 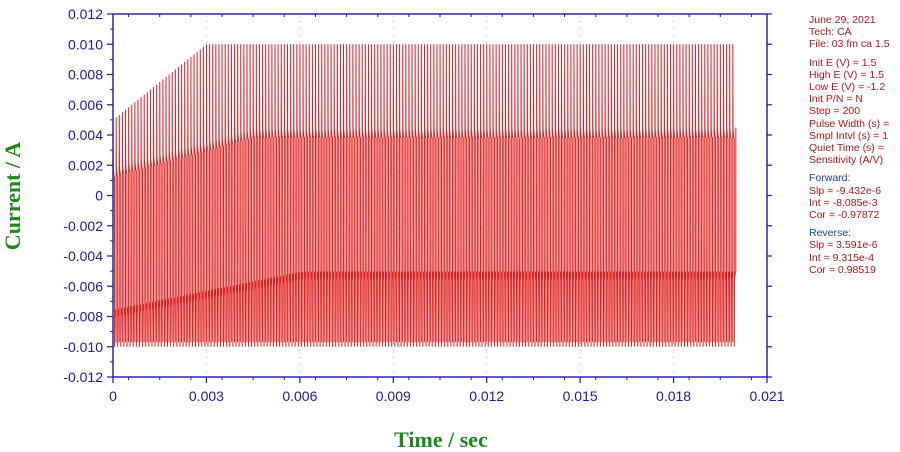 I want to click on y-tick-label-6: 0, so click(x=99, y=196).